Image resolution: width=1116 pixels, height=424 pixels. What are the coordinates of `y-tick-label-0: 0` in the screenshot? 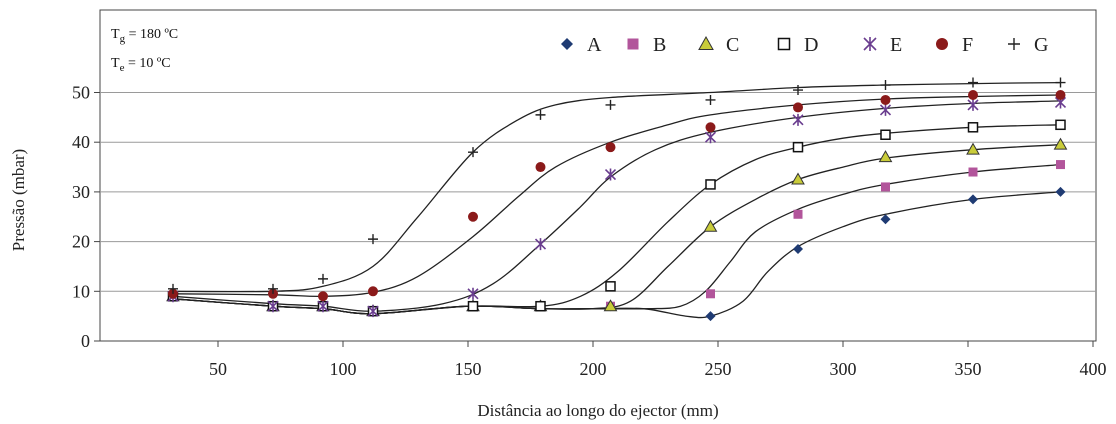 It's located at (85, 341).